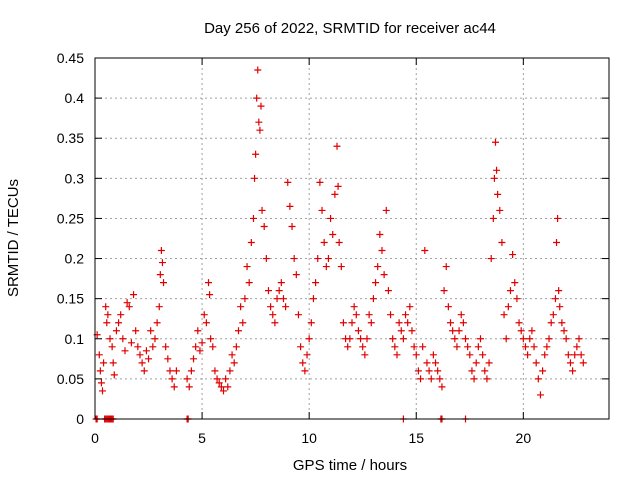 This screenshot has width=640, height=480. Describe the element at coordinates (80, 419) in the screenshot. I see `y-tick-label: 0` at that location.